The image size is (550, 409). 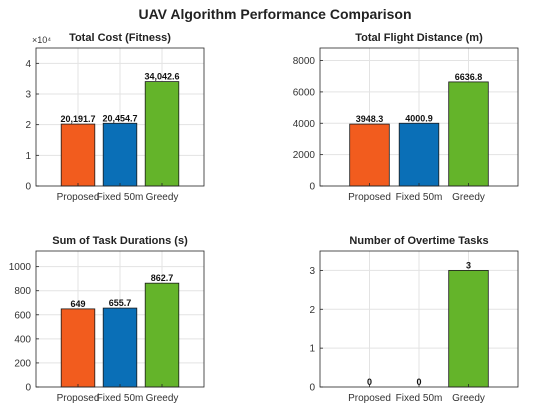 What do you see at coordinates (419, 118) in the screenshot?
I see `chart-2-data-label-fixed-50m: 4000.9` at bounding box center [419, 118].